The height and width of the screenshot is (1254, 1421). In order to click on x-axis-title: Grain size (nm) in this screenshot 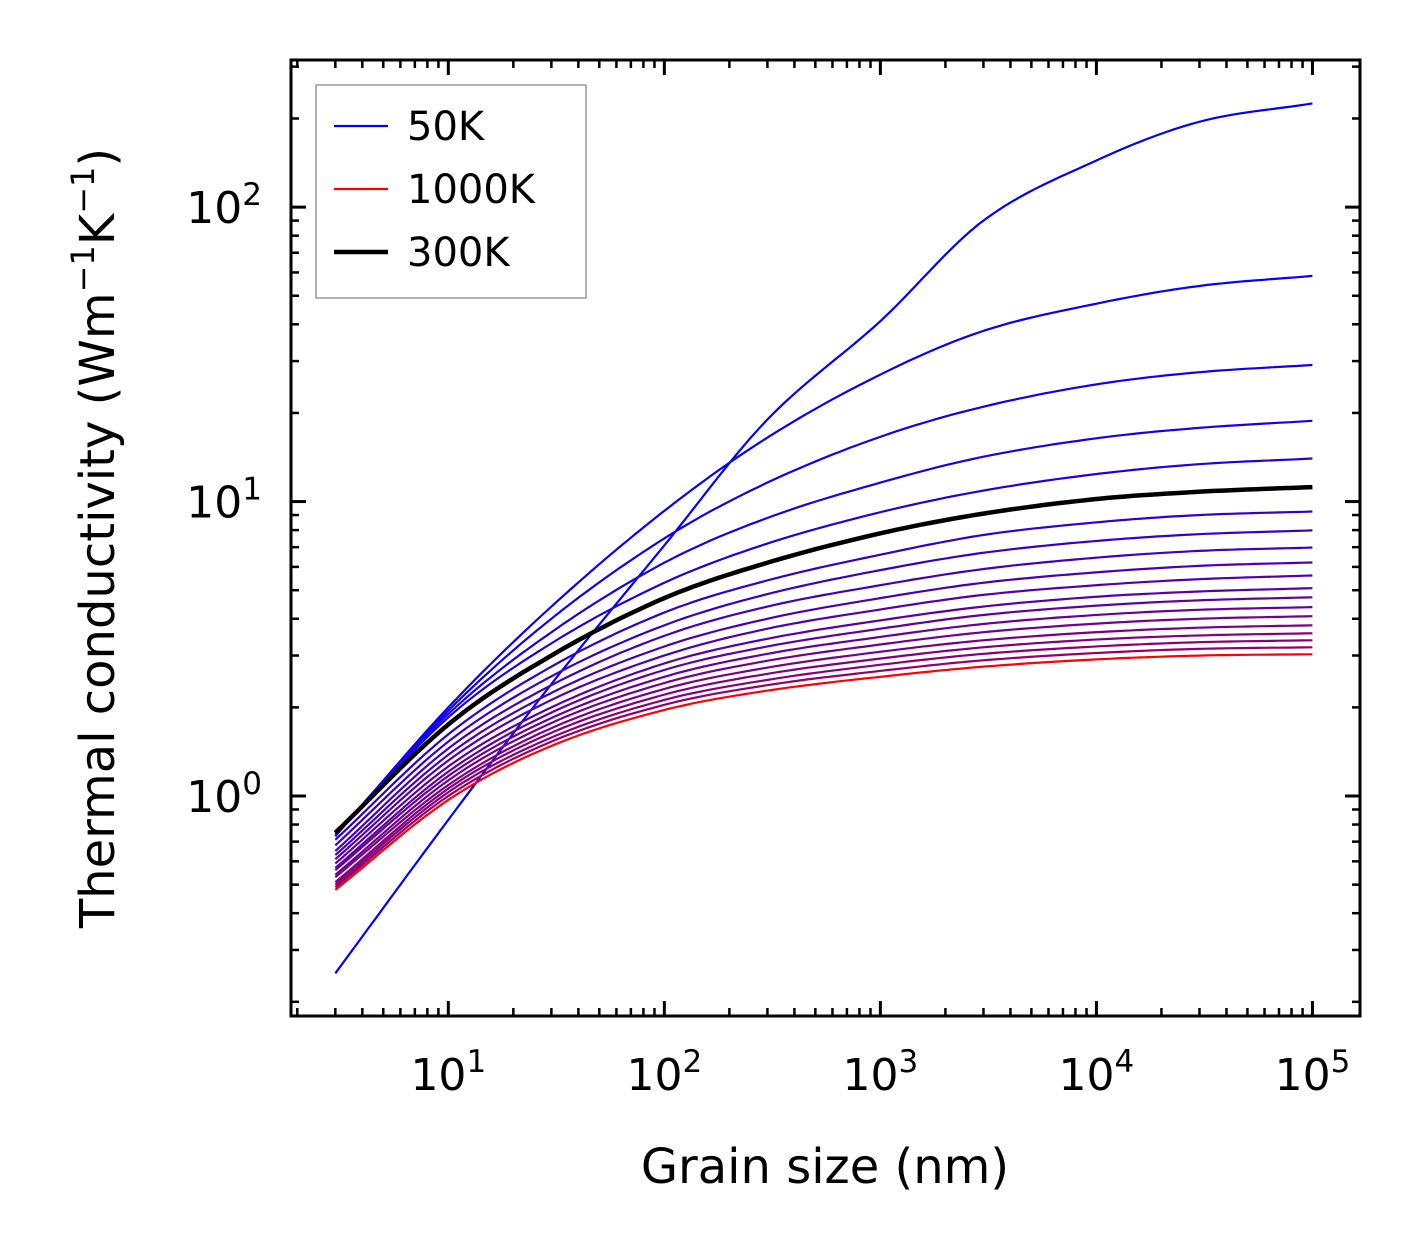, I will do `click(825, 1167)`.